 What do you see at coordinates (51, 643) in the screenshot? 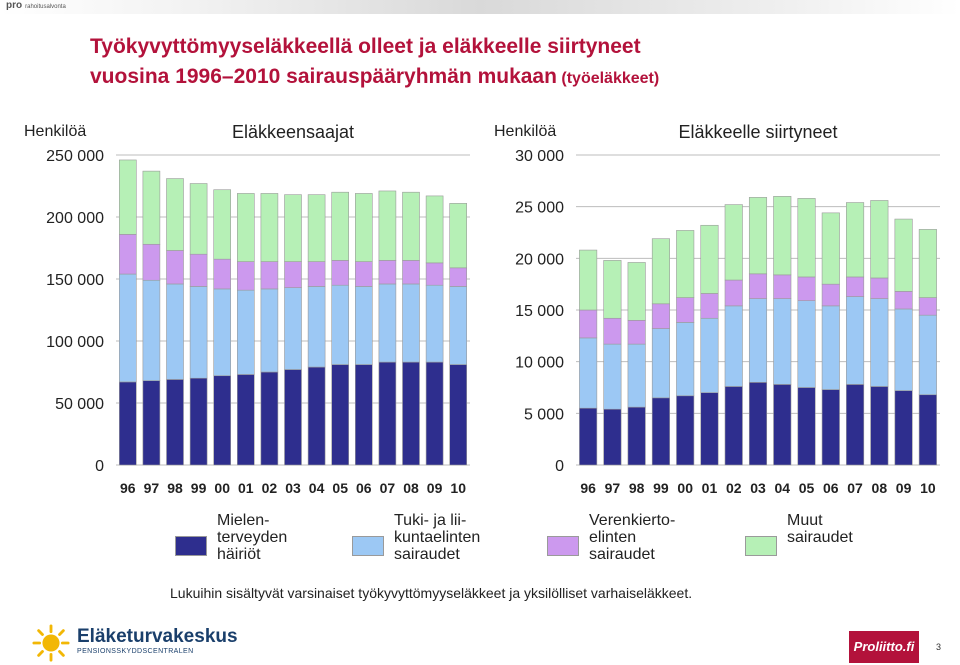
I see `sun-logo-icon` at bounding box center [51, 643].